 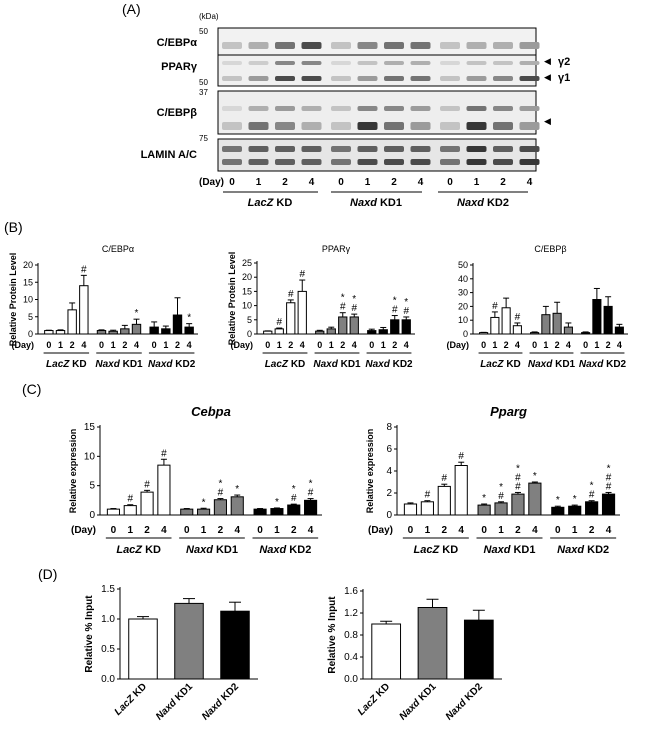 What do you see at coordinates (377, 155) in the screenshot?
I see `blot-strip-lamin` at bounding box center [377, 155].